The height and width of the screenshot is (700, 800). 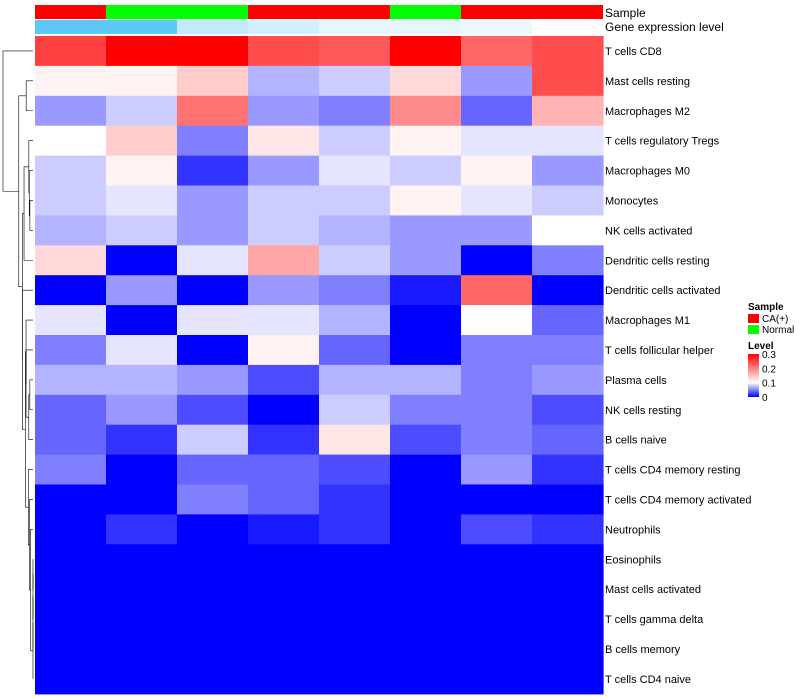 I want to click on row-label: T cells CD4 naive, so click(x=648, y=680).